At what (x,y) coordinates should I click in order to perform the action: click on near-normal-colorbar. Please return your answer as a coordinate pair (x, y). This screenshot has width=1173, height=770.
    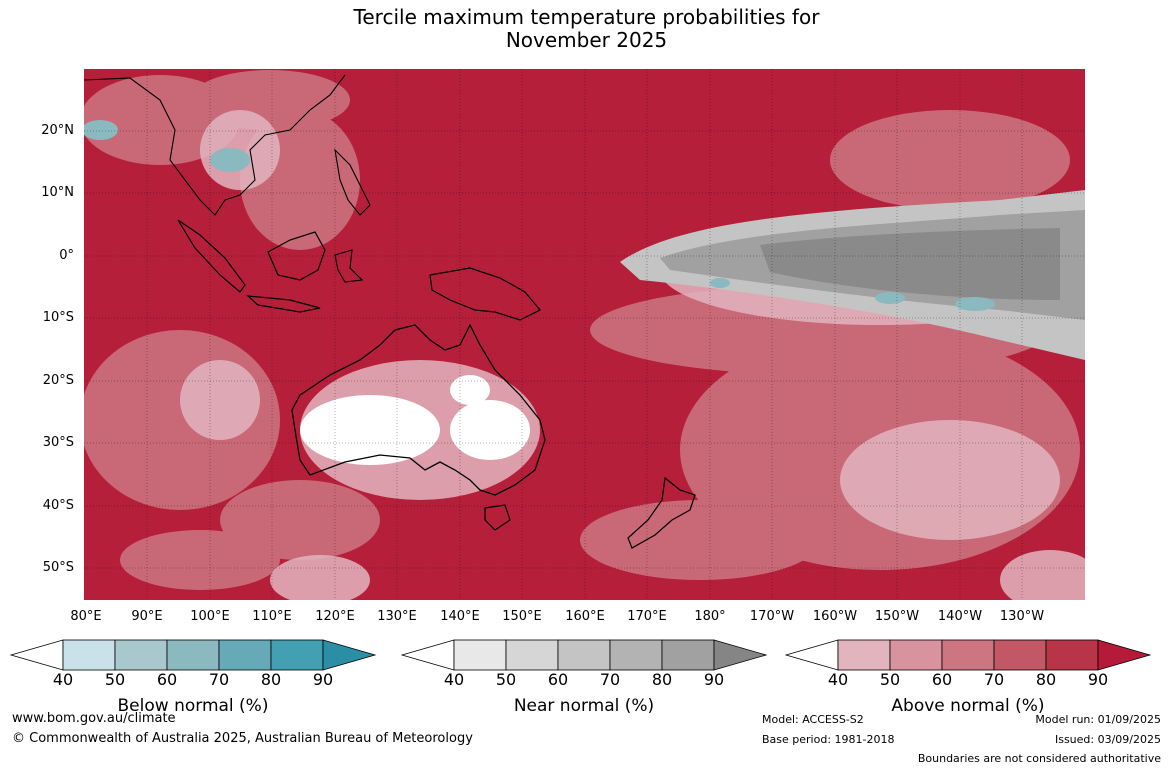
    Looking at the image, I should click on (584, 655).